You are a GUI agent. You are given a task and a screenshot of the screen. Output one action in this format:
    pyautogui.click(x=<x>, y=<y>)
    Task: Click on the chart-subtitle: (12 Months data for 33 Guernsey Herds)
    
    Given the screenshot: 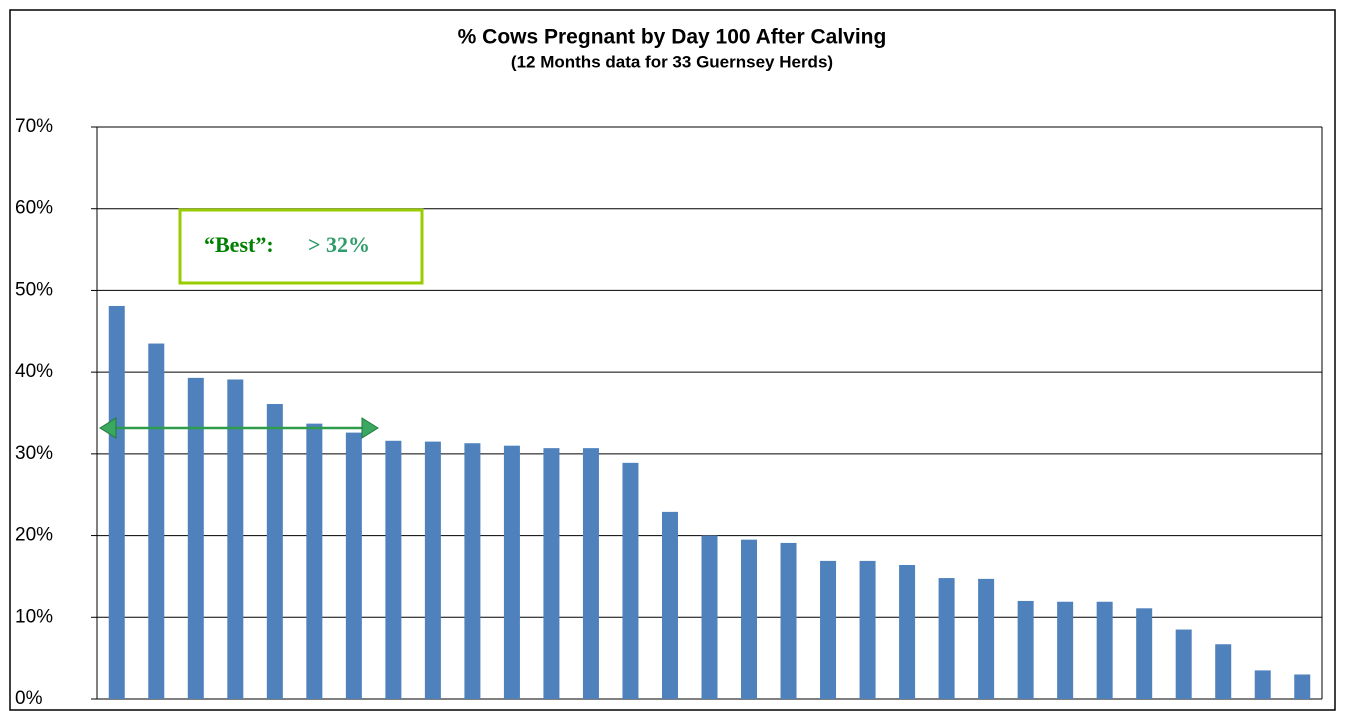 What is the action you would take?
    pyautogui.click(x=672, y=61)
    